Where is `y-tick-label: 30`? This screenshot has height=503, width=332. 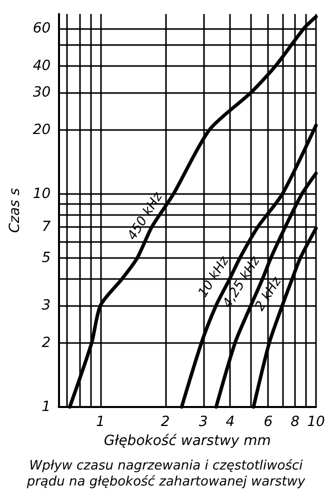
y-tick-label: 30 is located at coordinates (41, 92).